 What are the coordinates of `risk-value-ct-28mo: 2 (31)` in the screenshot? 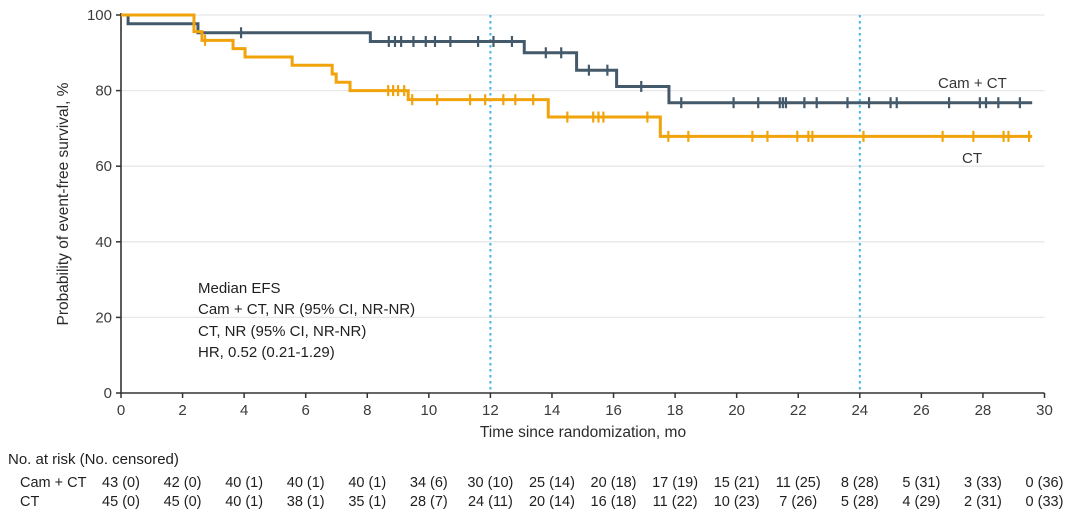 It's located at (983, 502).